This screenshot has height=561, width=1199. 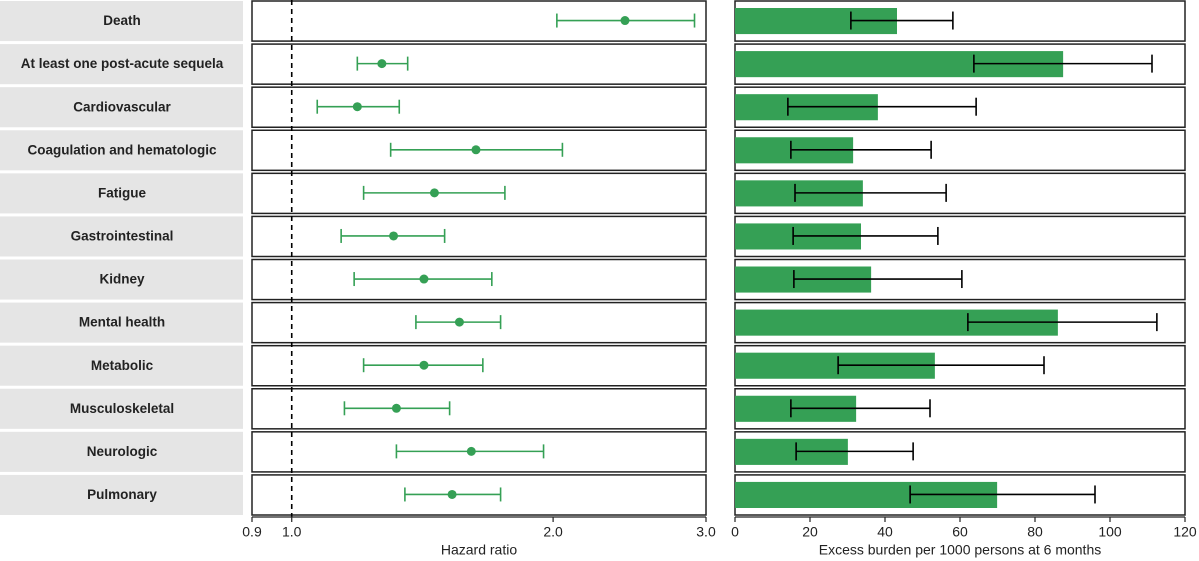 I want to click on x-tick-label: 0.9, so click(x=252, y=532).